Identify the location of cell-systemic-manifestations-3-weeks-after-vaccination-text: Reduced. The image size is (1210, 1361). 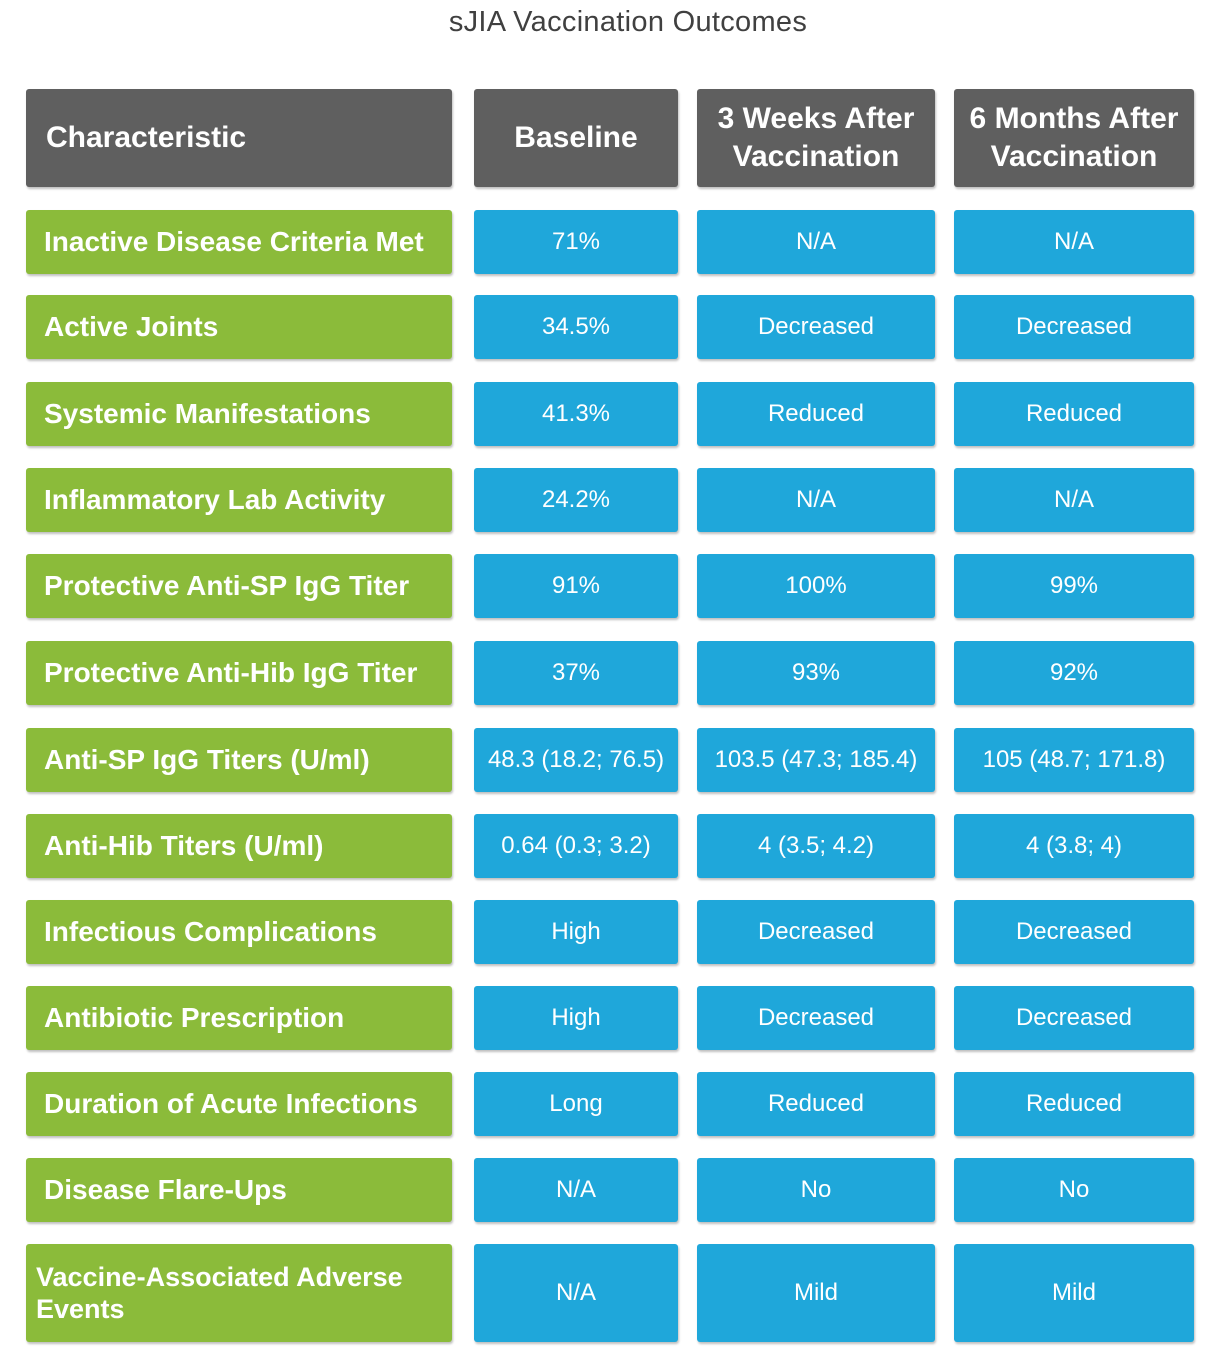
(816, 413).